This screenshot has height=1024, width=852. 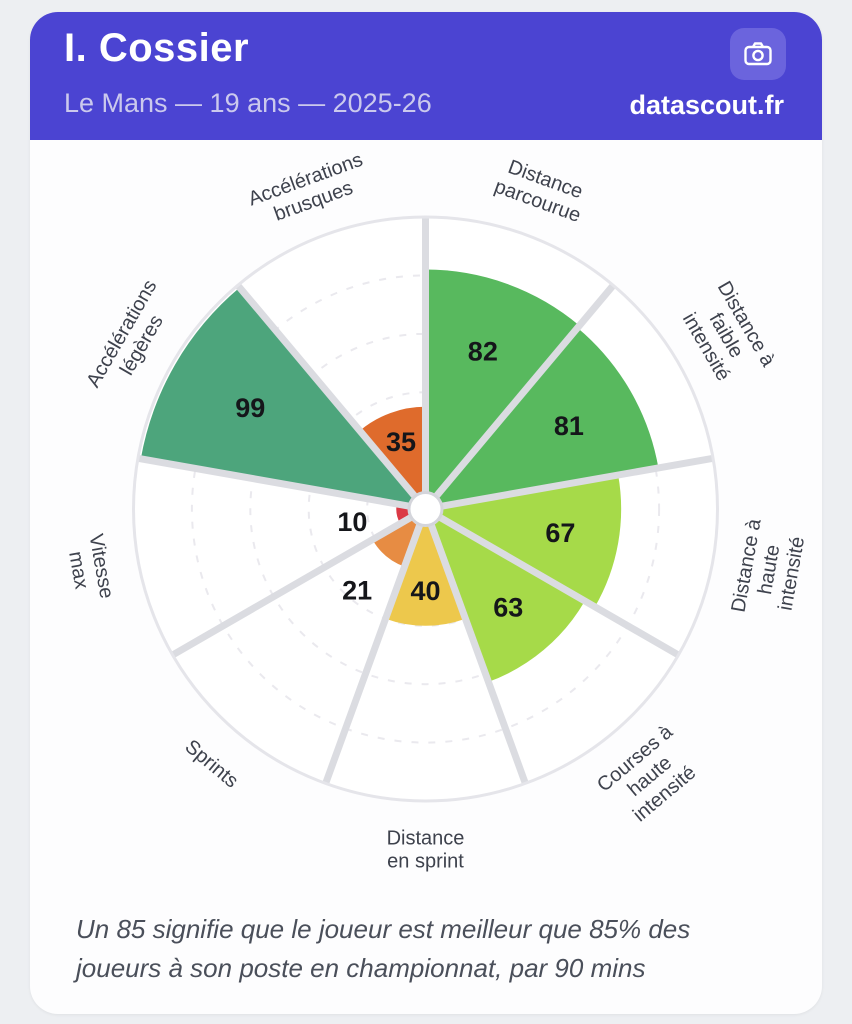 What do you see at coordinates (706, 105) in the screenshot?
I see `brand-watermark: datascout.fr` at bounding box center [706, 105].